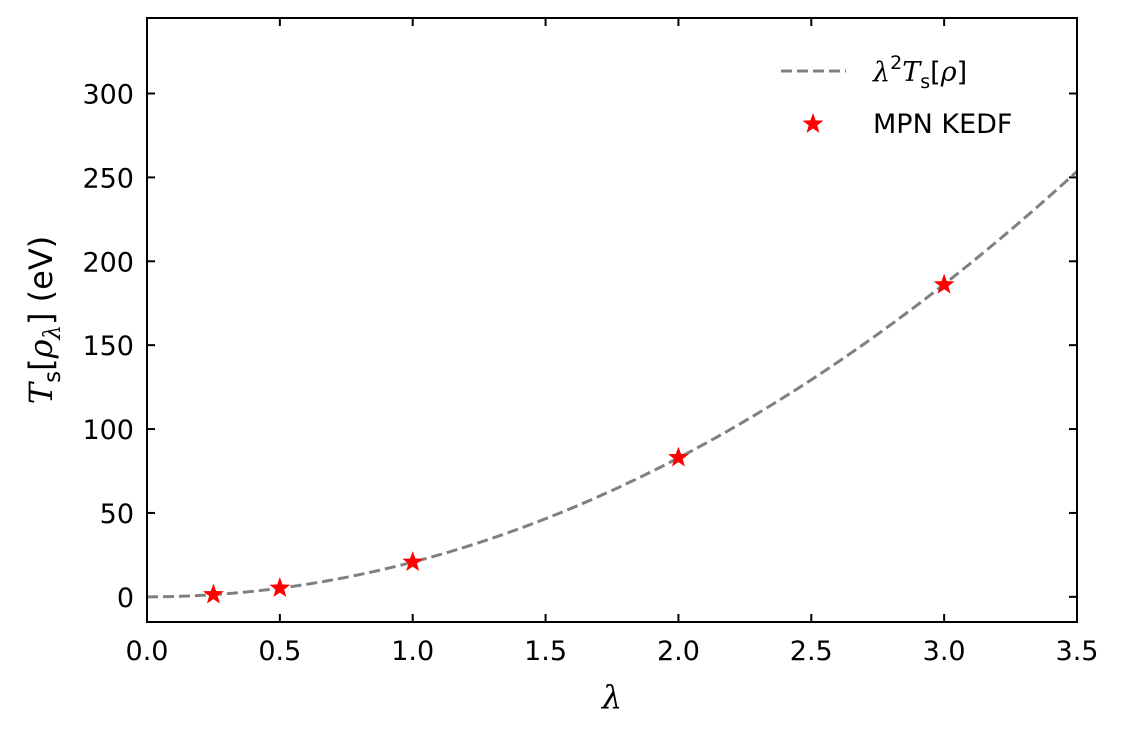  Describe the element at coordinates (611, 697) in the screenshot. I see `x-axis-label: λ` at that location.